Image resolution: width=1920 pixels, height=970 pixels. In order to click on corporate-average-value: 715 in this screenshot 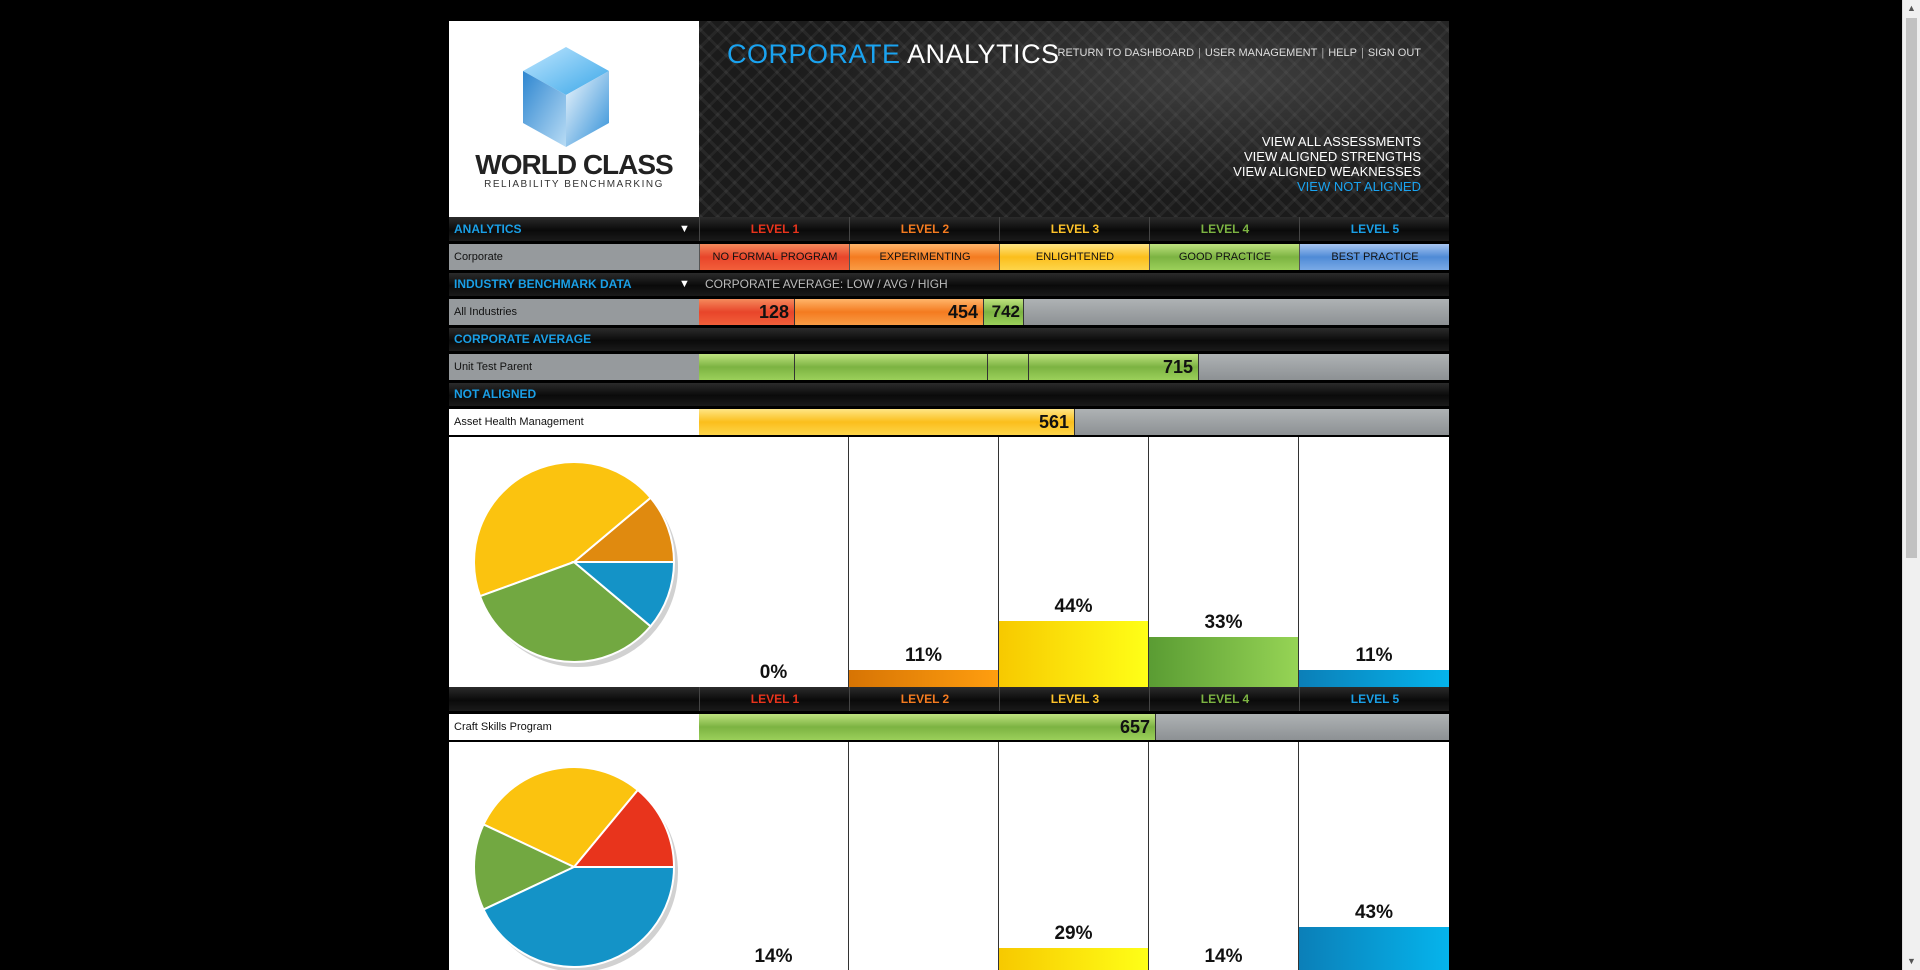, I will do `click(1114, 367)`.